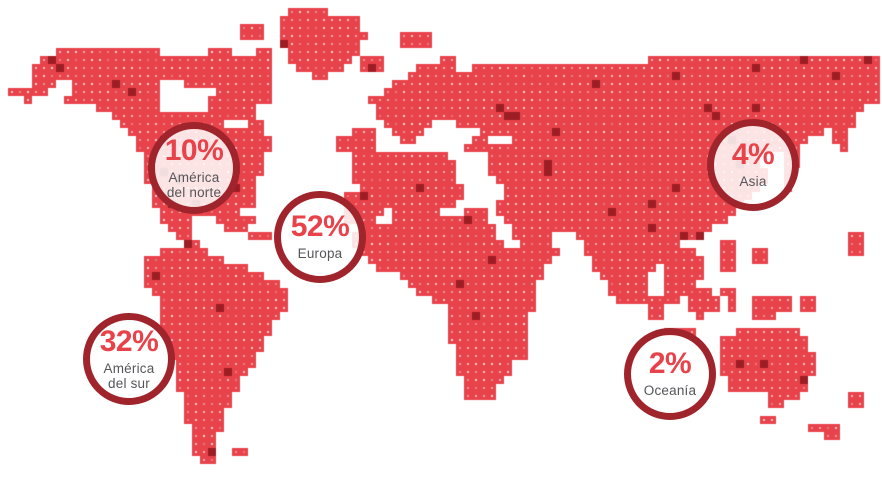 This screenshot has width=882, height=488. Describe the element at coordinates (129, 359) in the screenshot. I see `stat-bubble-america-del-sur: 32% América del sur` at that location.